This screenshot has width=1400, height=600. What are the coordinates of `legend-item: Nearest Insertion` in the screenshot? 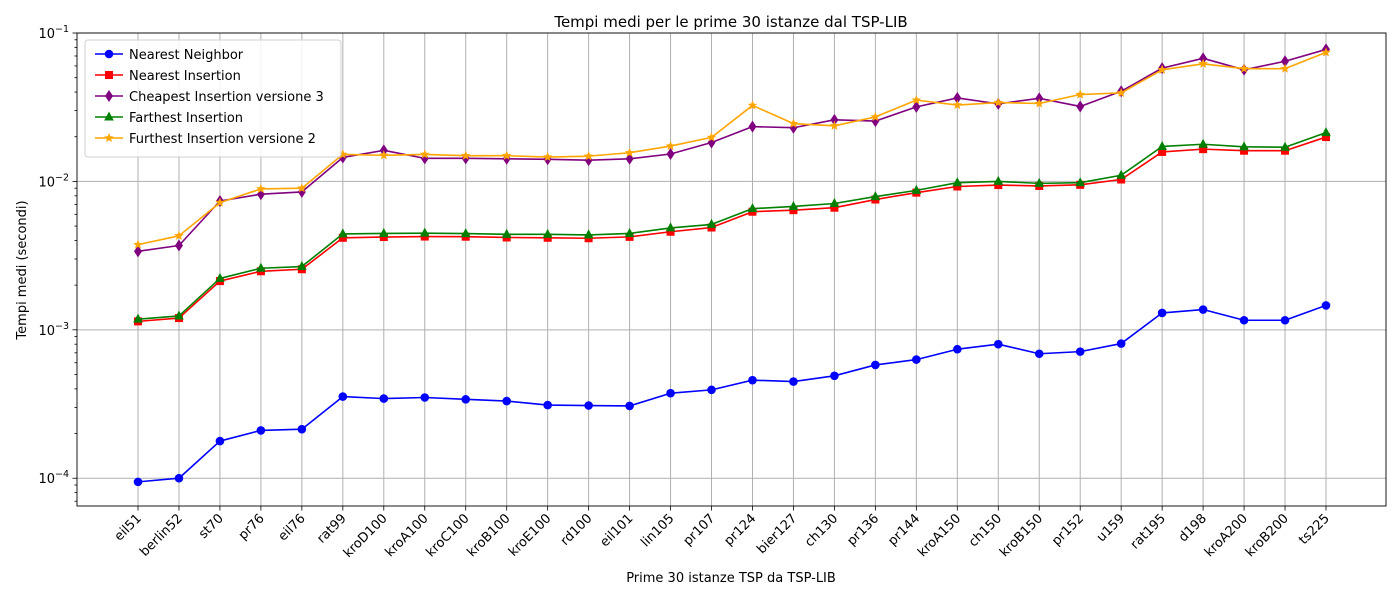 It's located at (168, 76).